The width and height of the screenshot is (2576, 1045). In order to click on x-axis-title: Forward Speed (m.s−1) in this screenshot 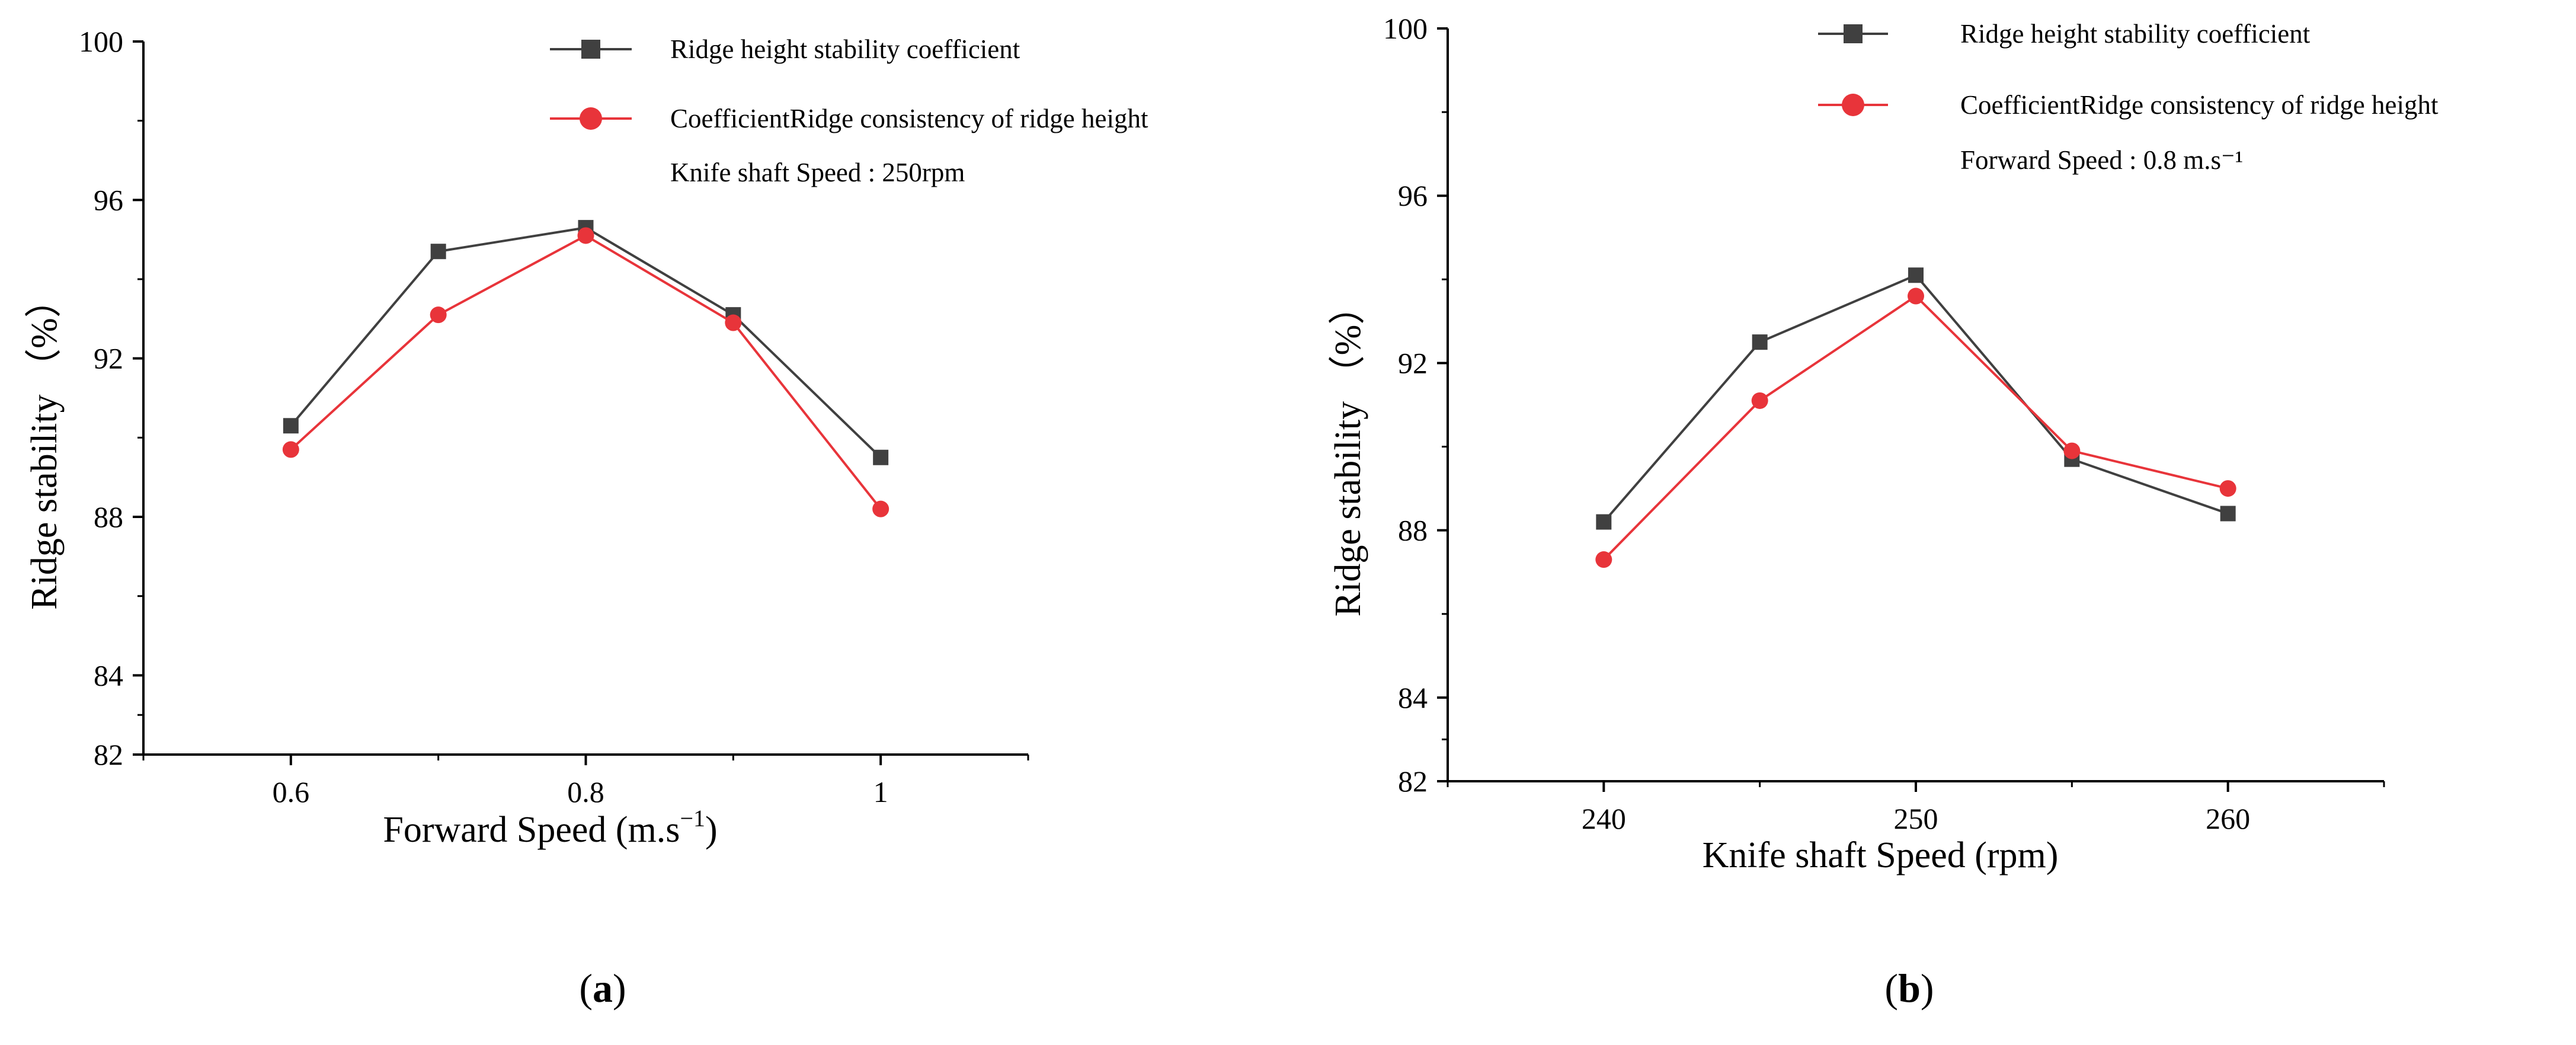, I will do `click(550, 827)`.